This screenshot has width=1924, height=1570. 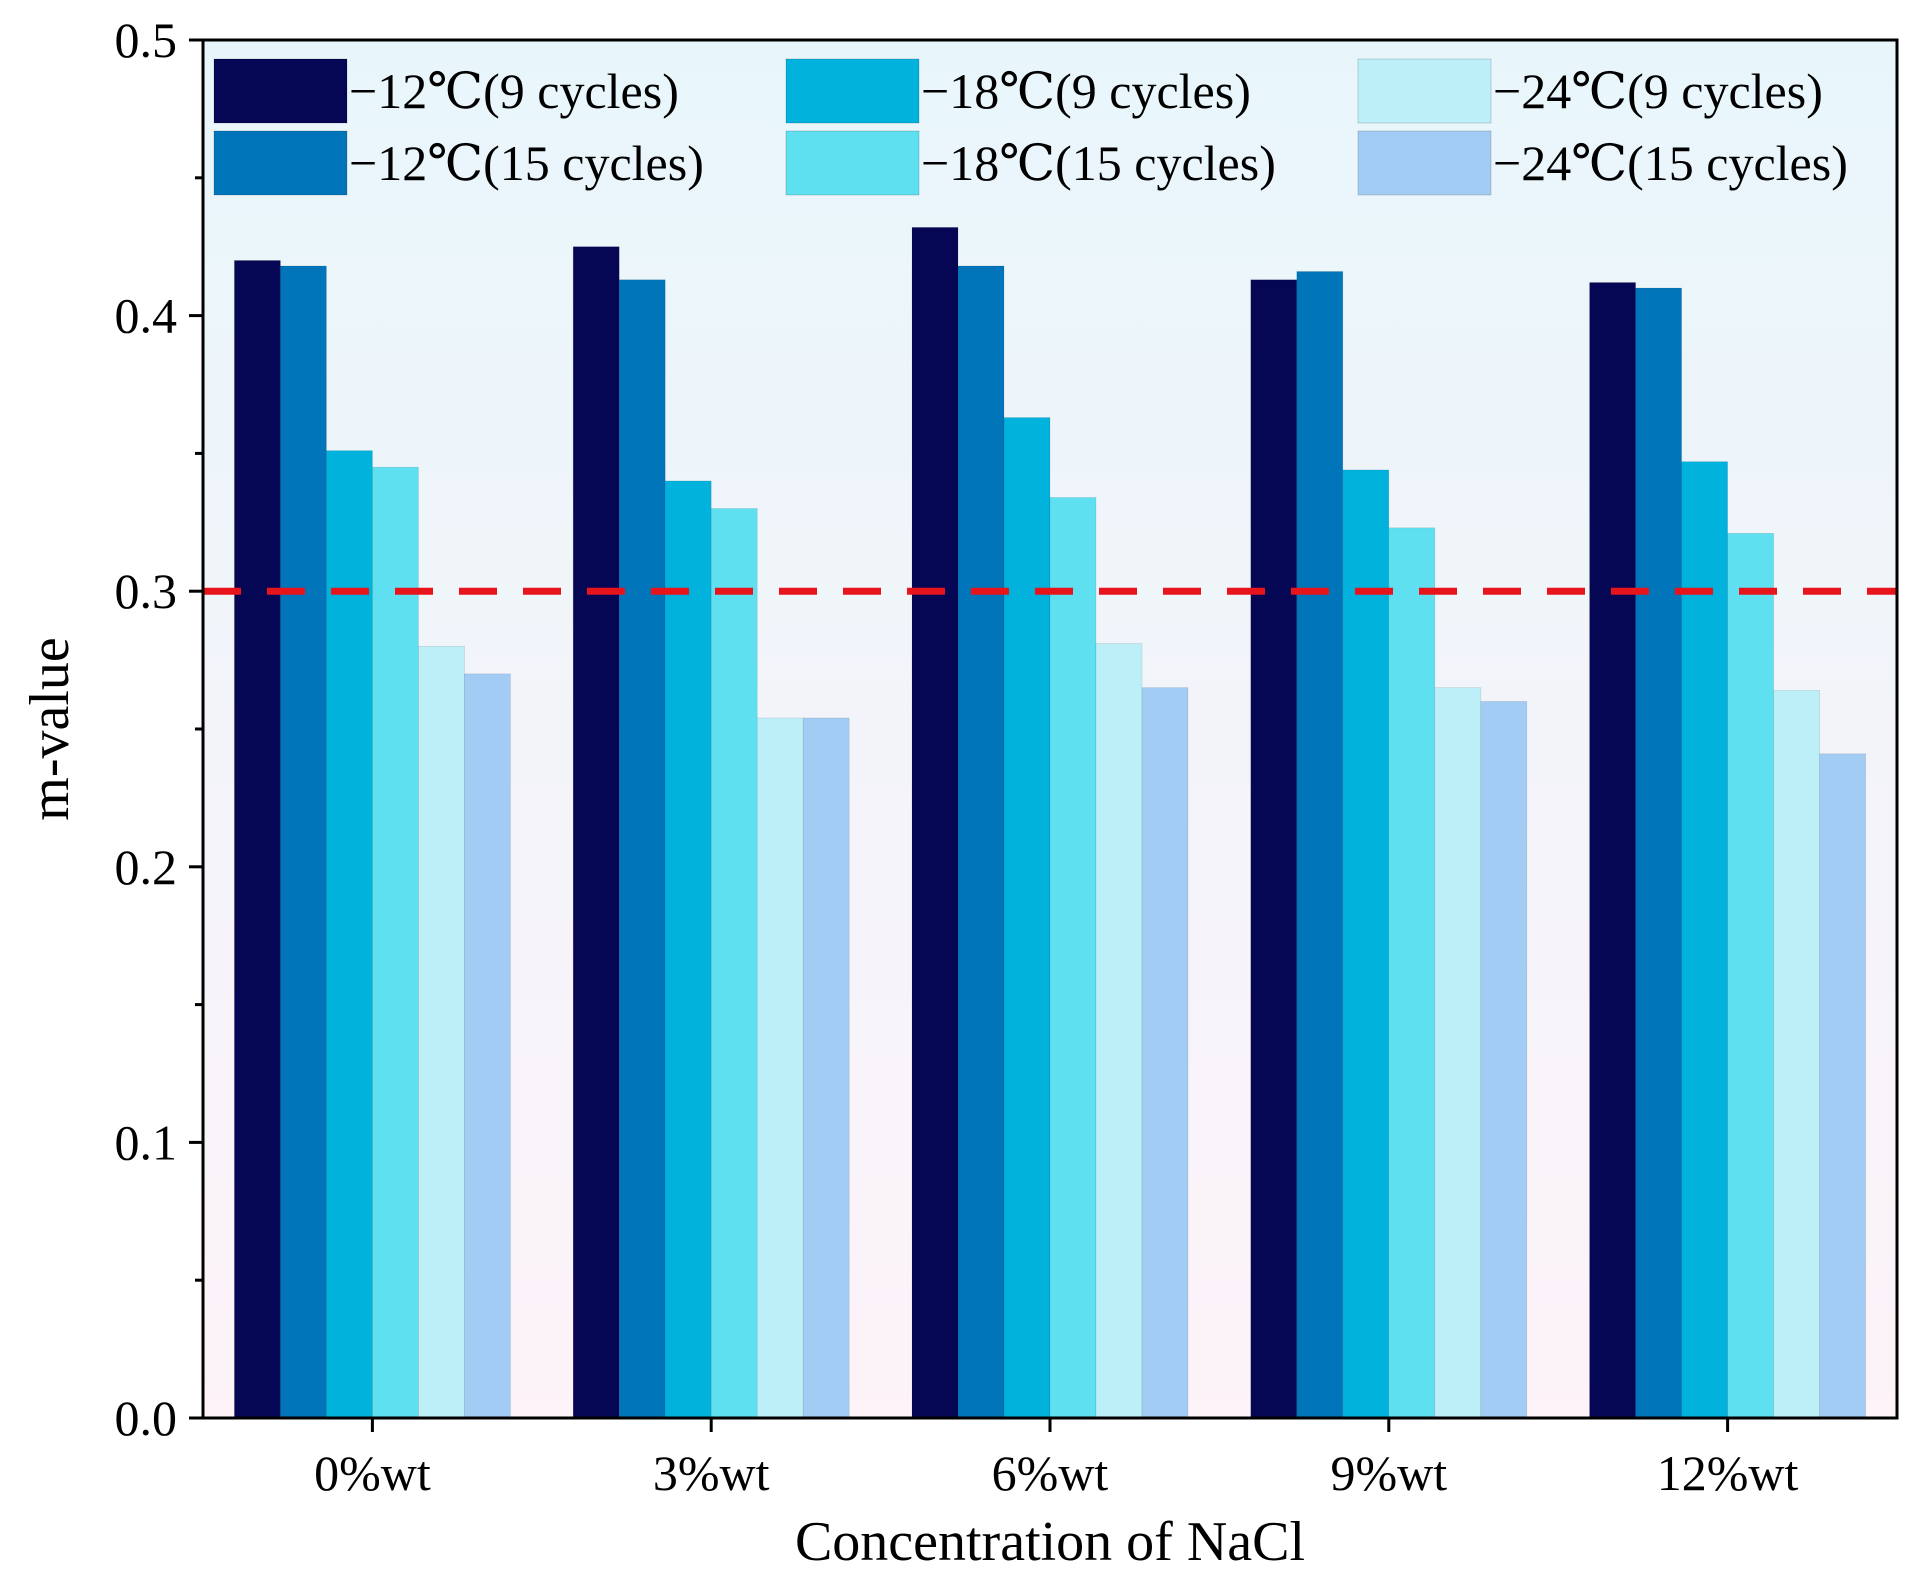 What do you see at coordinates (1458, 1053) in the screenshot?
I see `bar-9%wt-series-4` at bounding box center [1458, 1053].